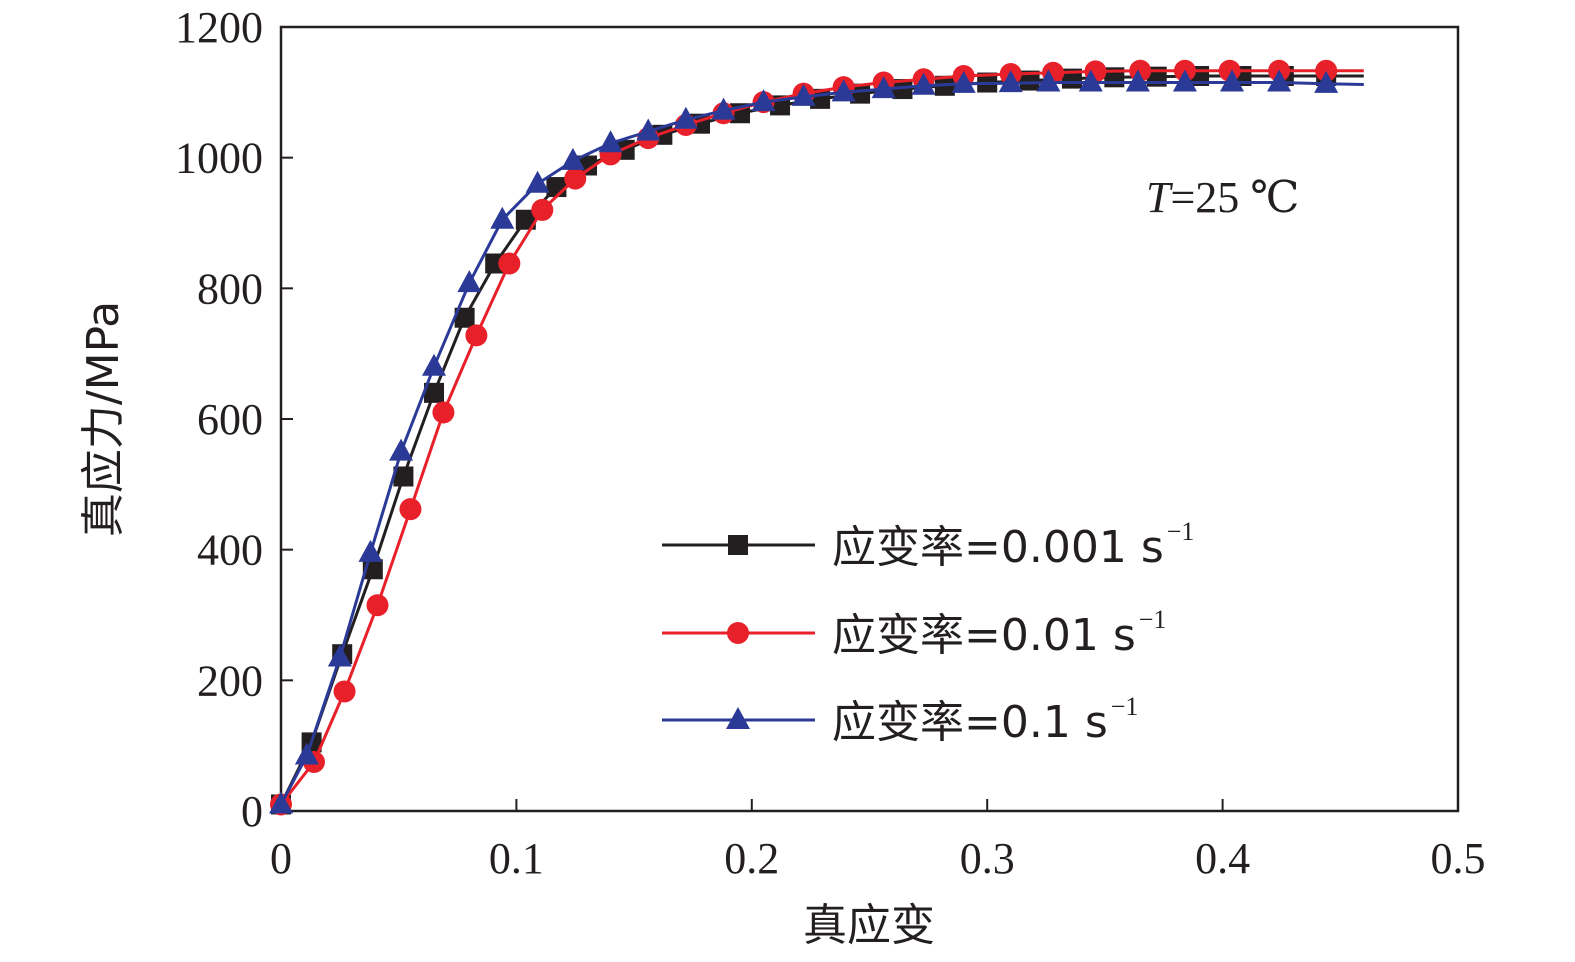 Image resolution: width=1575 pixels, height=962 pixels. I want to click on y-tick-label: 1000, so click(219, 158).